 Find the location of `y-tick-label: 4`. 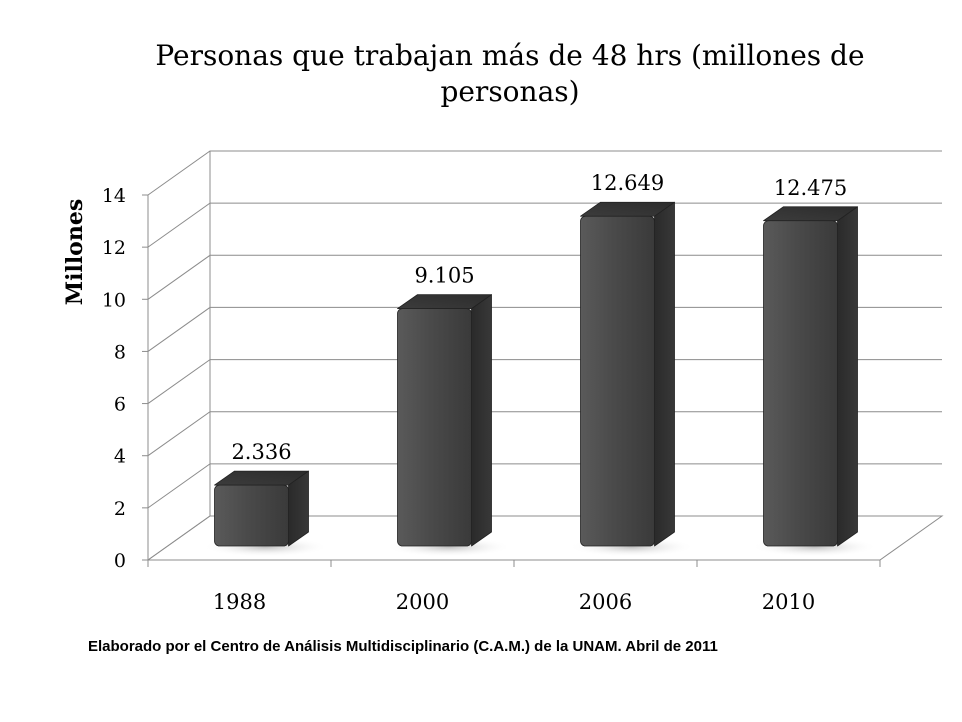

y-tick-label: 4 is located at coordinates (120, 457).